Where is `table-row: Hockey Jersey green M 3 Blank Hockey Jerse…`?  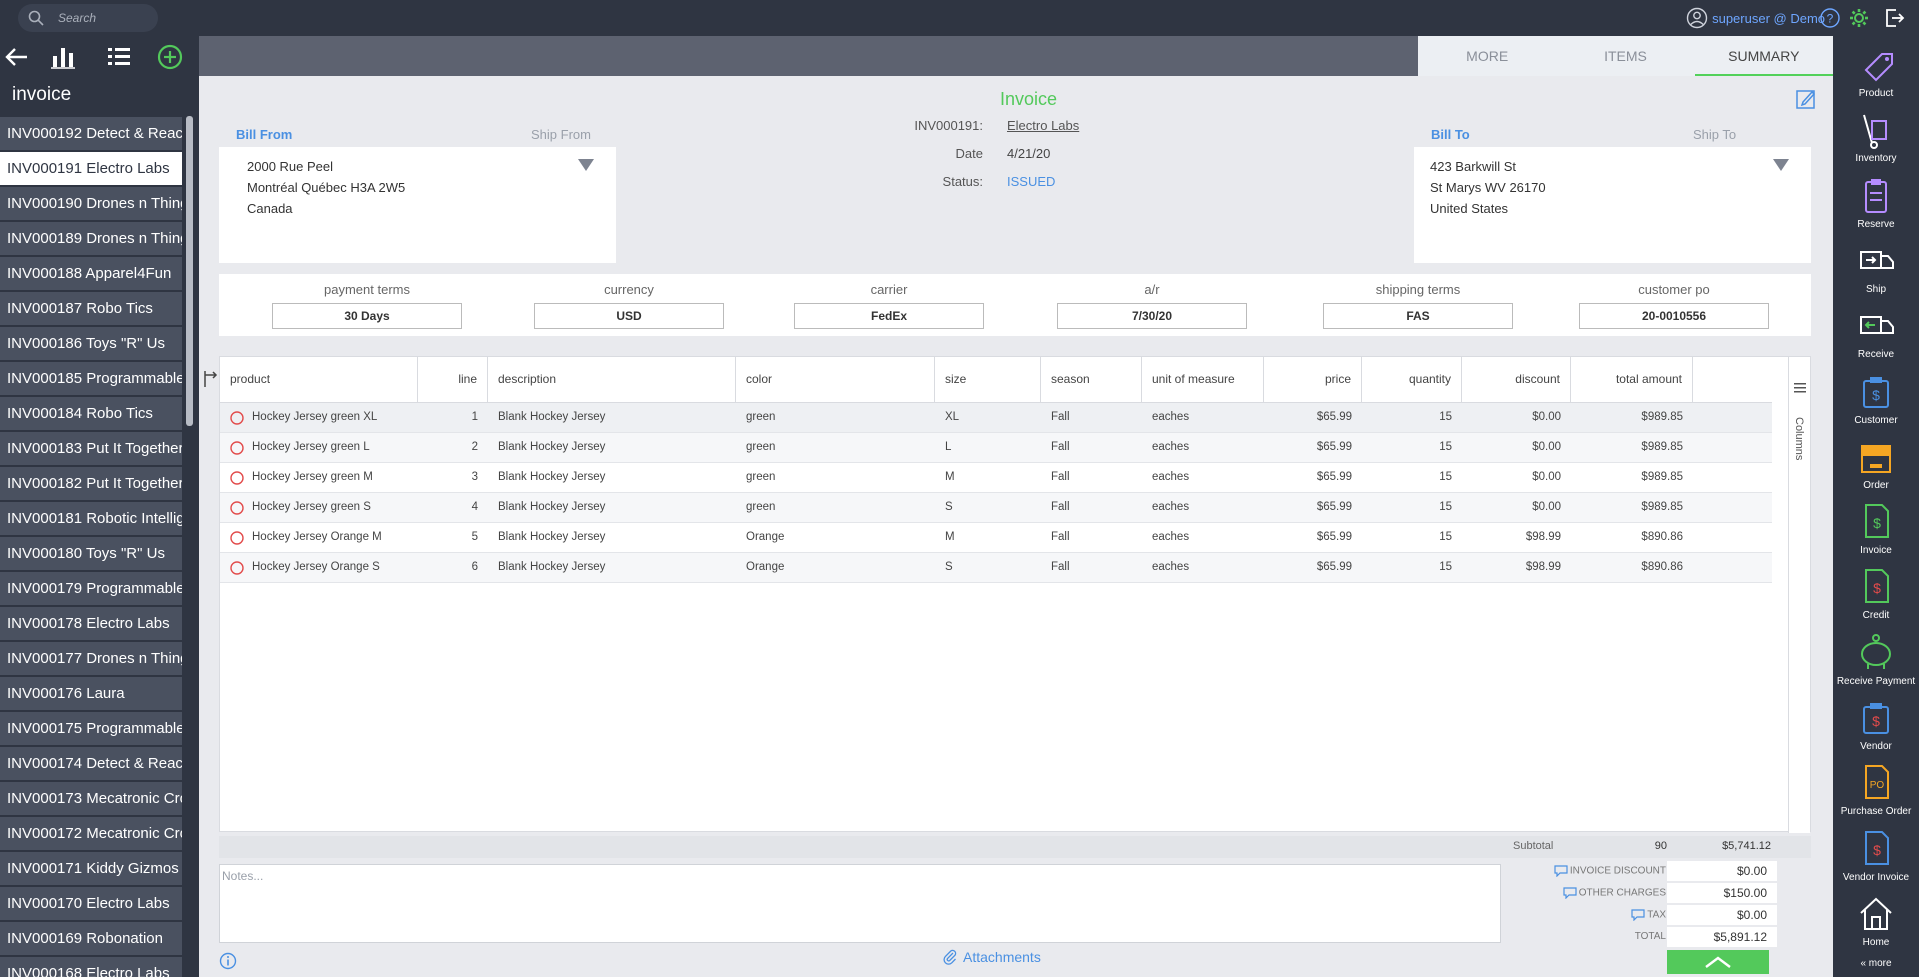
table-row: Hockey Jersey green M 3 Blank Hockey Jerse… is located at coordinates (996, 478).